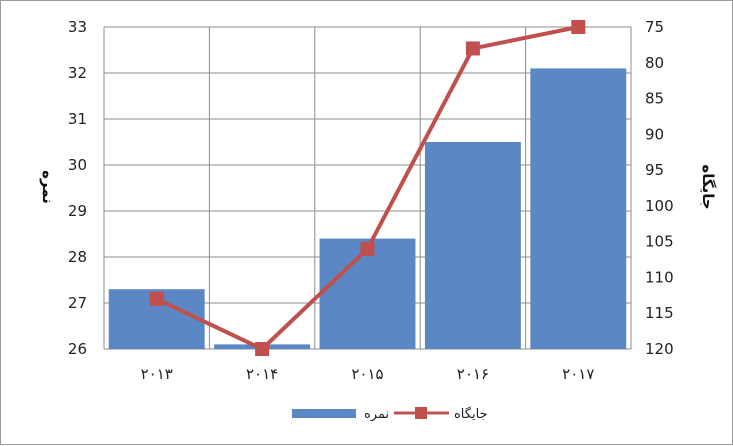 Image resolution: width=733 pixels, height=446 pixels. What do you see at coordinates (262, 349) in the screenshot?
I see `line-point-۲۰۱۴` at bounding box center [262, 349].